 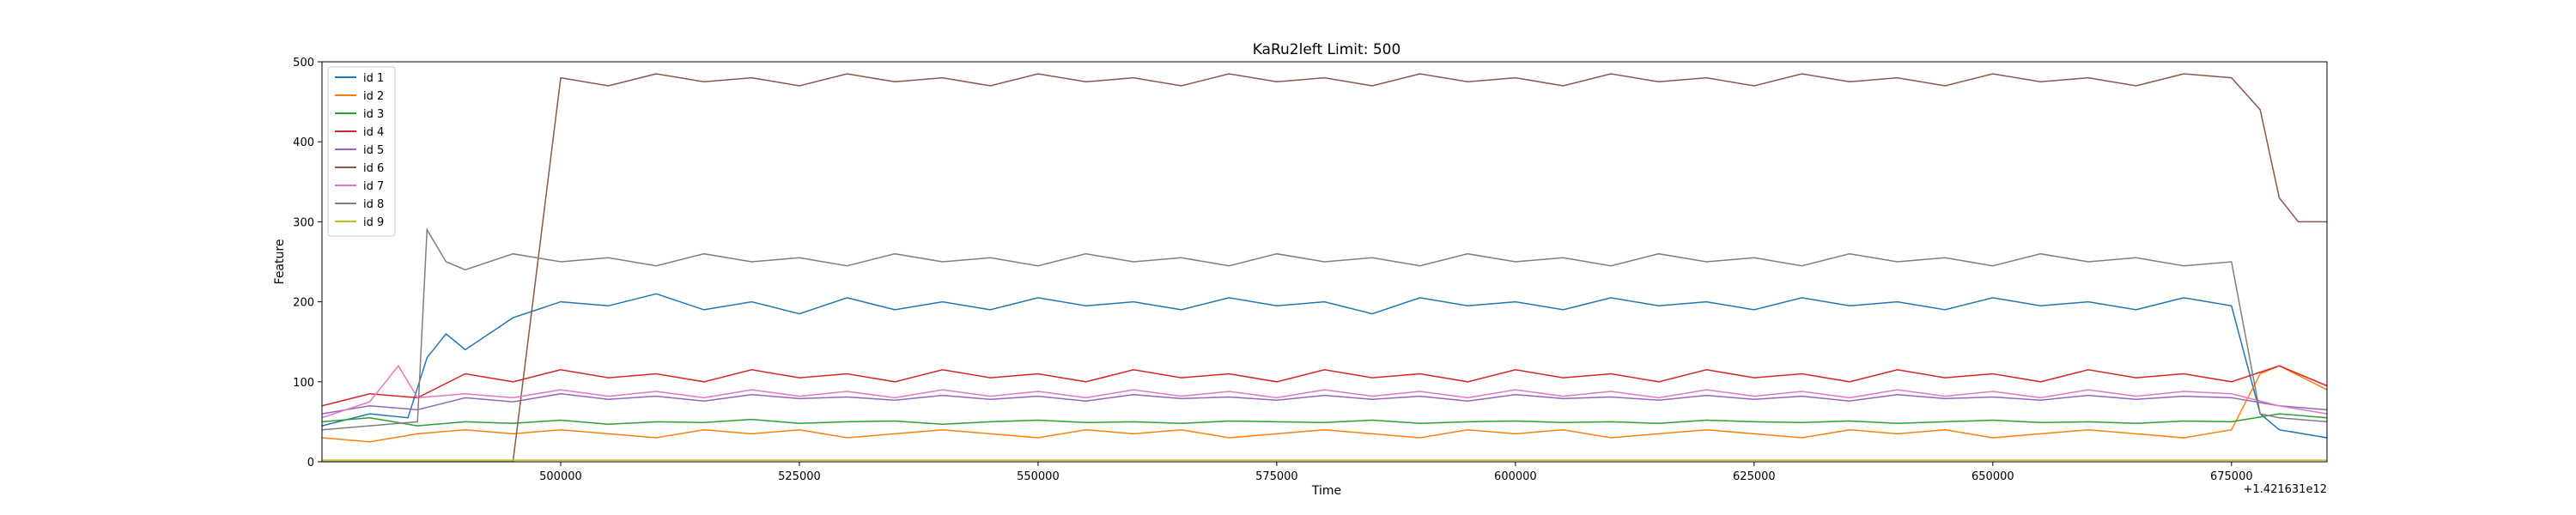 What do you see at coordinates (303, 142) in the screenshot?
I see `y-tick-label: 400` at bounding box center [303, 142].